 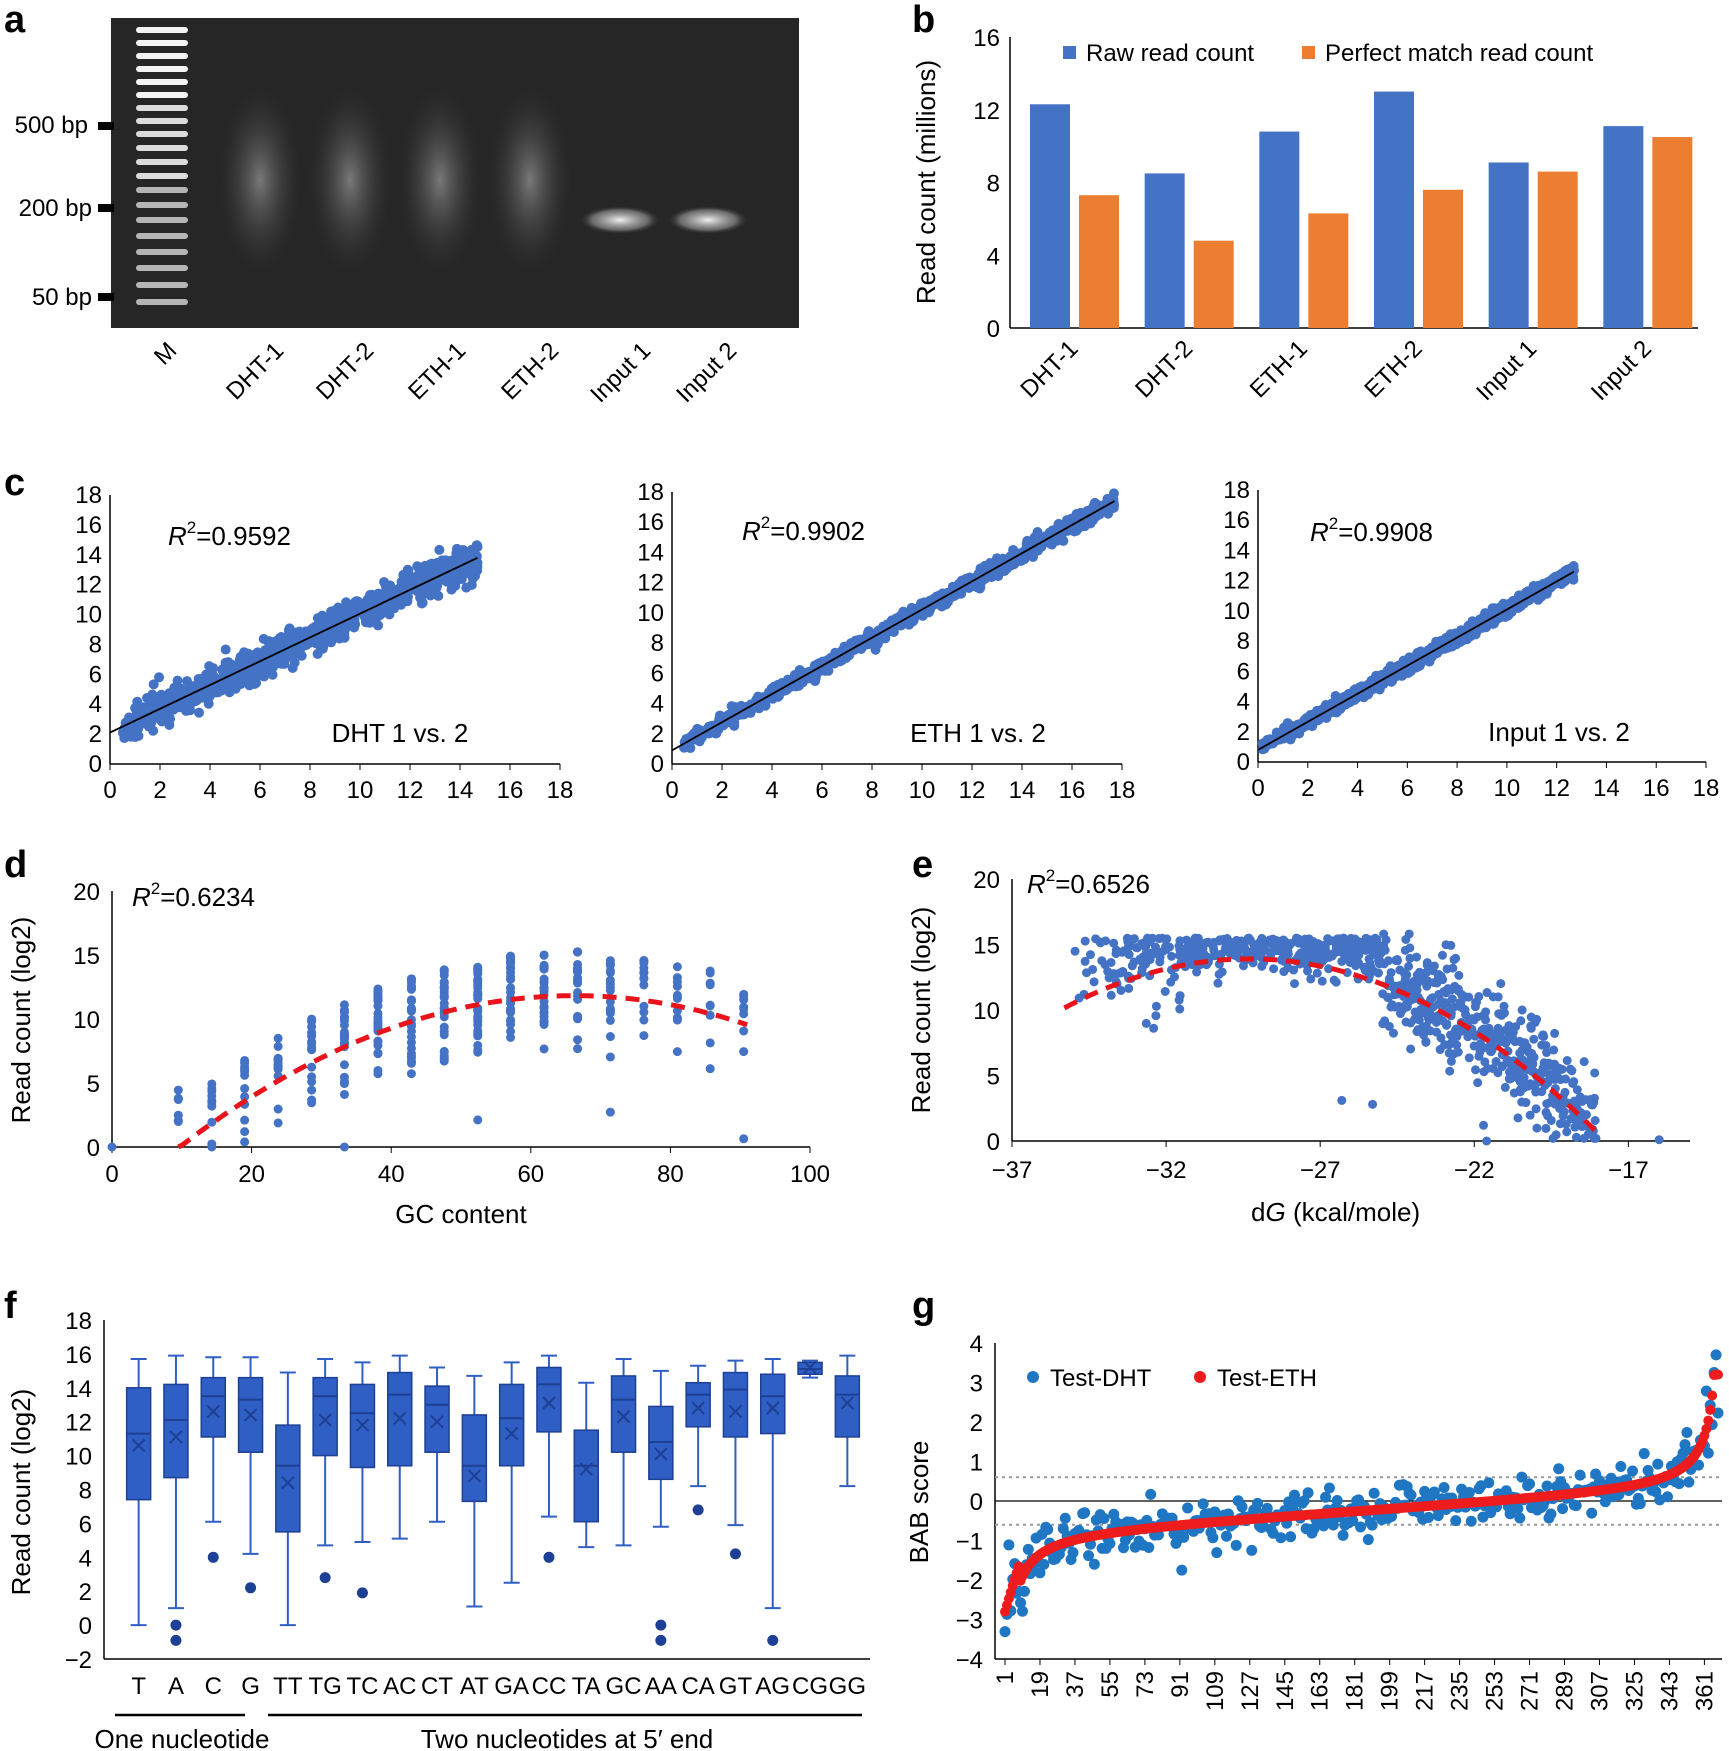 I want to click on legend-label-raw: Raw read count, so click(x=1170, y=53).